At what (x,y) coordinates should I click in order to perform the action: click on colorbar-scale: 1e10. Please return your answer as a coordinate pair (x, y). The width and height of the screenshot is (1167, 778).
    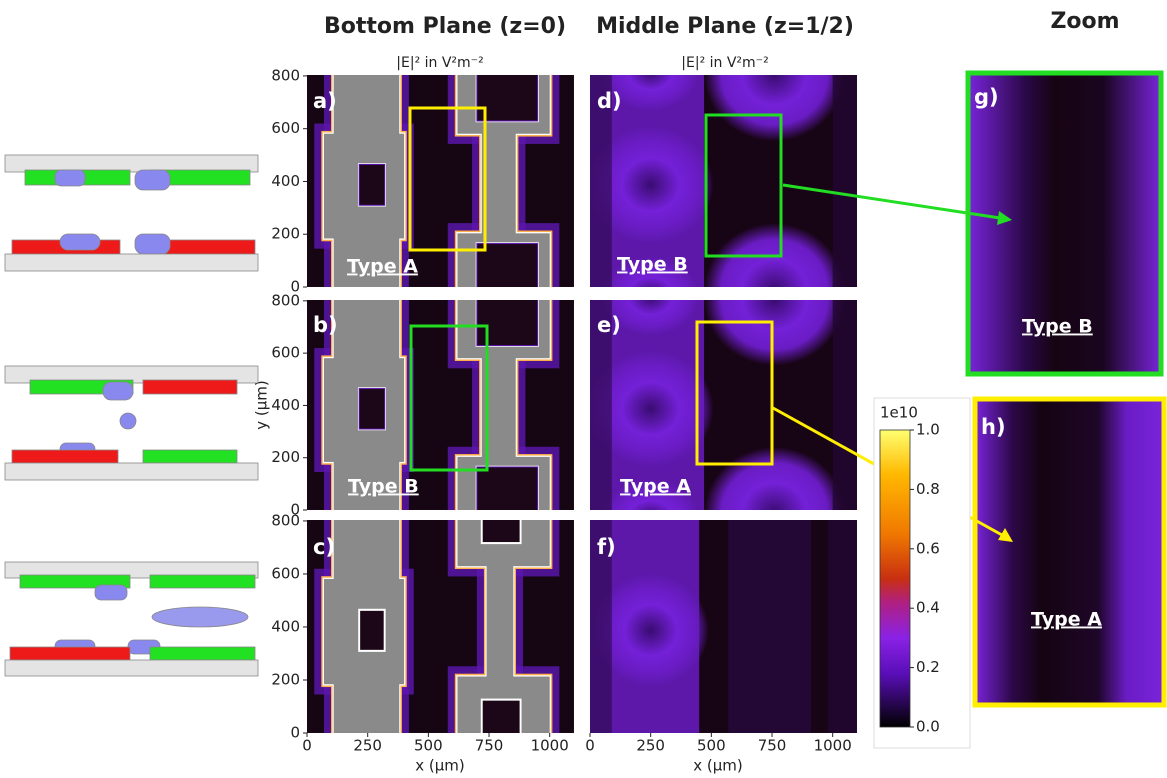
    Looking at the image, I should click on (899, 413).